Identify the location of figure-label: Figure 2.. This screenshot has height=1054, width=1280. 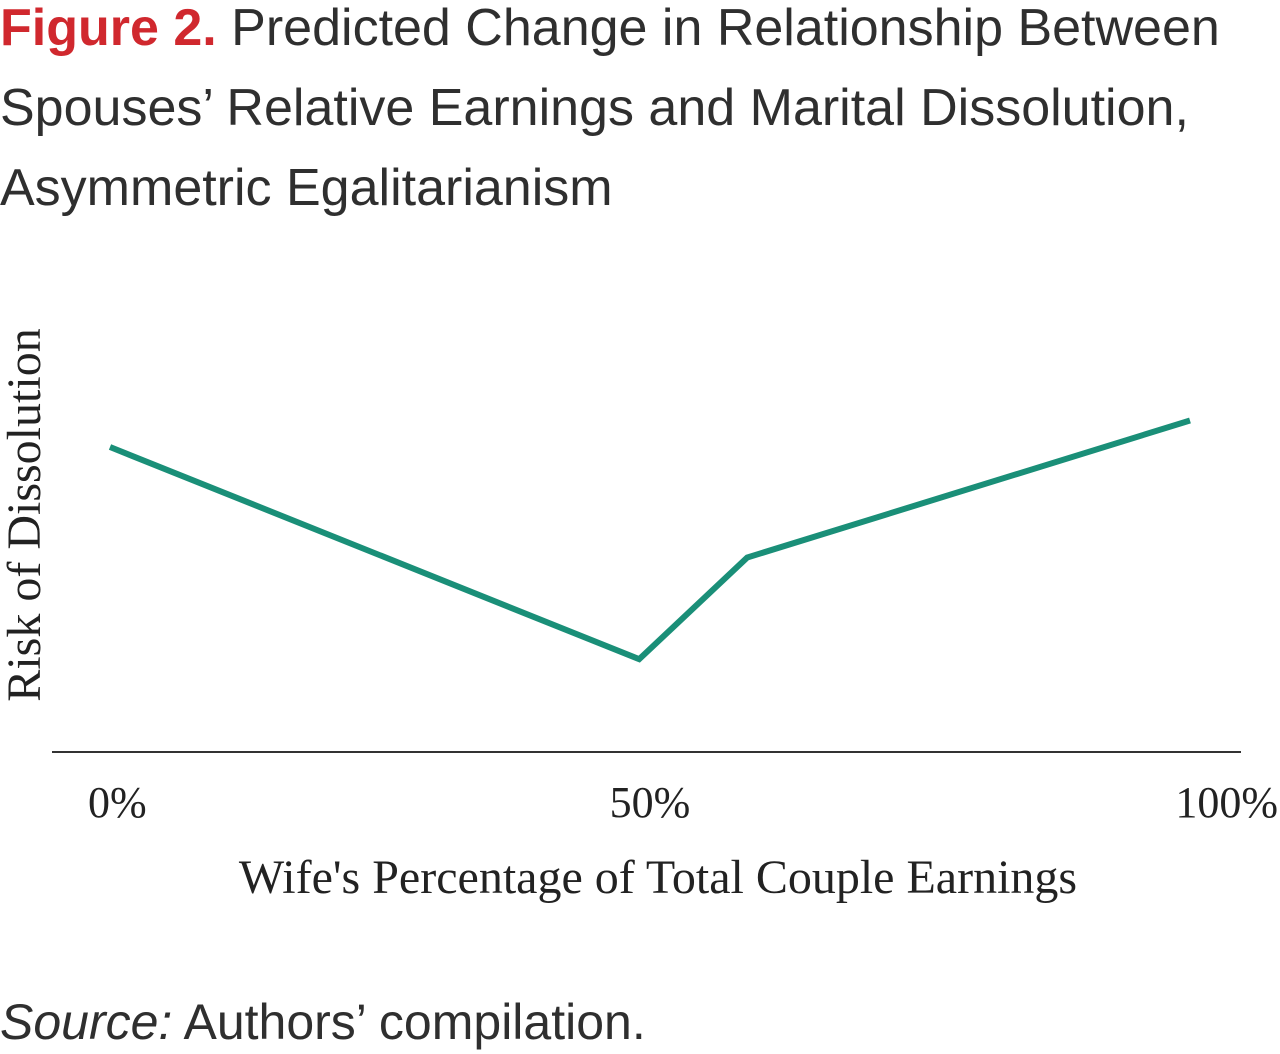
(108, 28).